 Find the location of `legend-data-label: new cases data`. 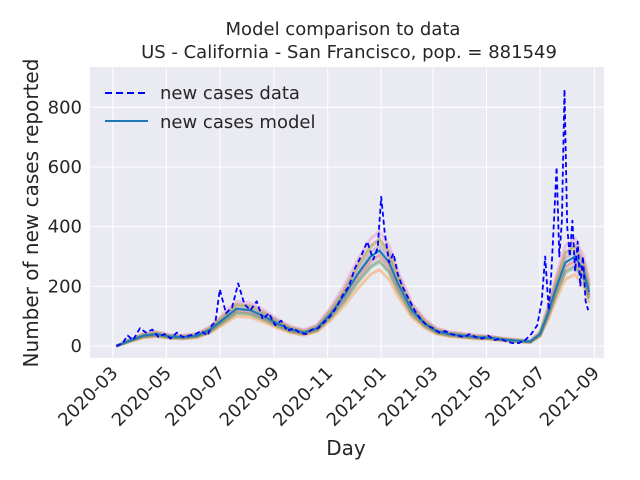

legend-data-label: new cases data is located at coordinates (230, 93).